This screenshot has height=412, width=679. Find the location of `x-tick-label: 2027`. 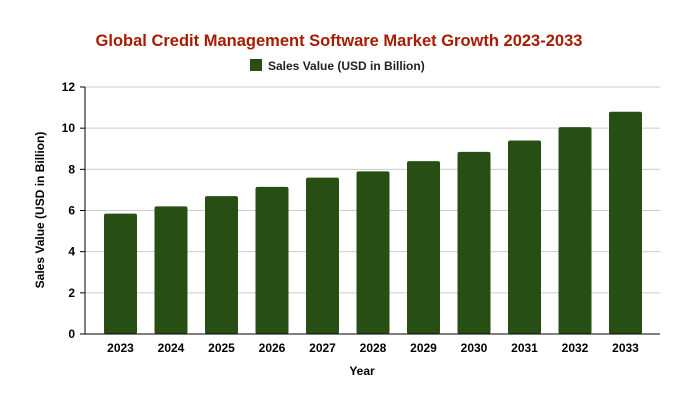

x-tick-label: 2027 is located at coordinates (322, 348).